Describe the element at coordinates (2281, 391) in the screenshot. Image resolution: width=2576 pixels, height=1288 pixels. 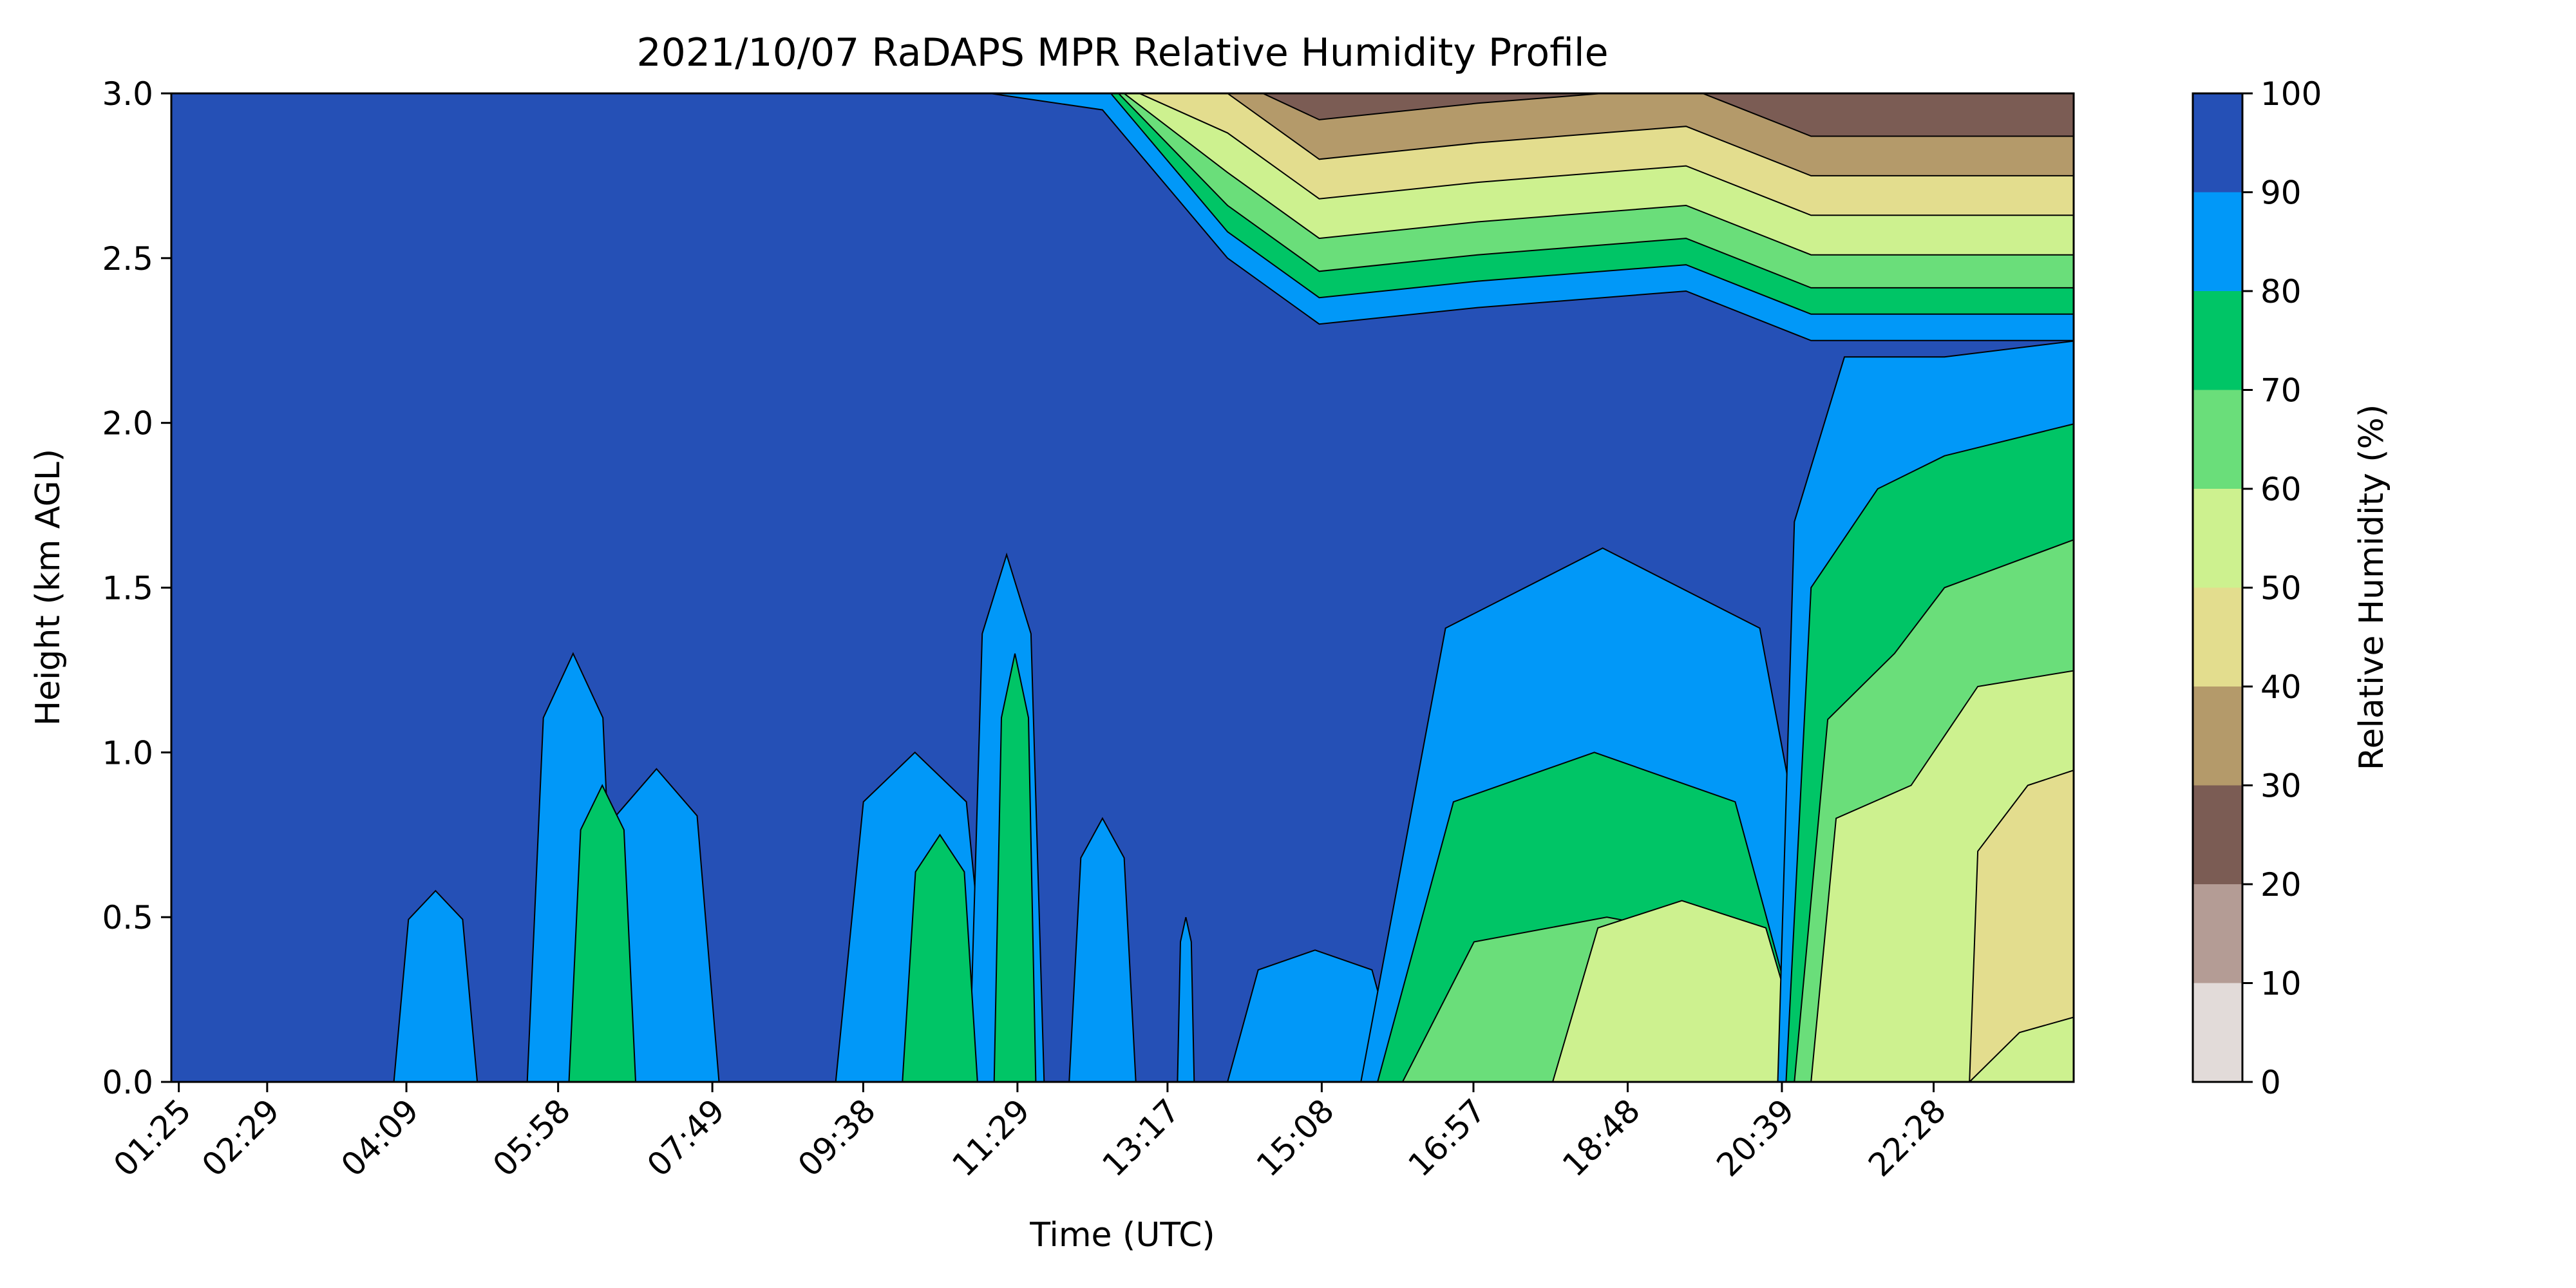
I see `colorbar-tick-label: 70` at that location.